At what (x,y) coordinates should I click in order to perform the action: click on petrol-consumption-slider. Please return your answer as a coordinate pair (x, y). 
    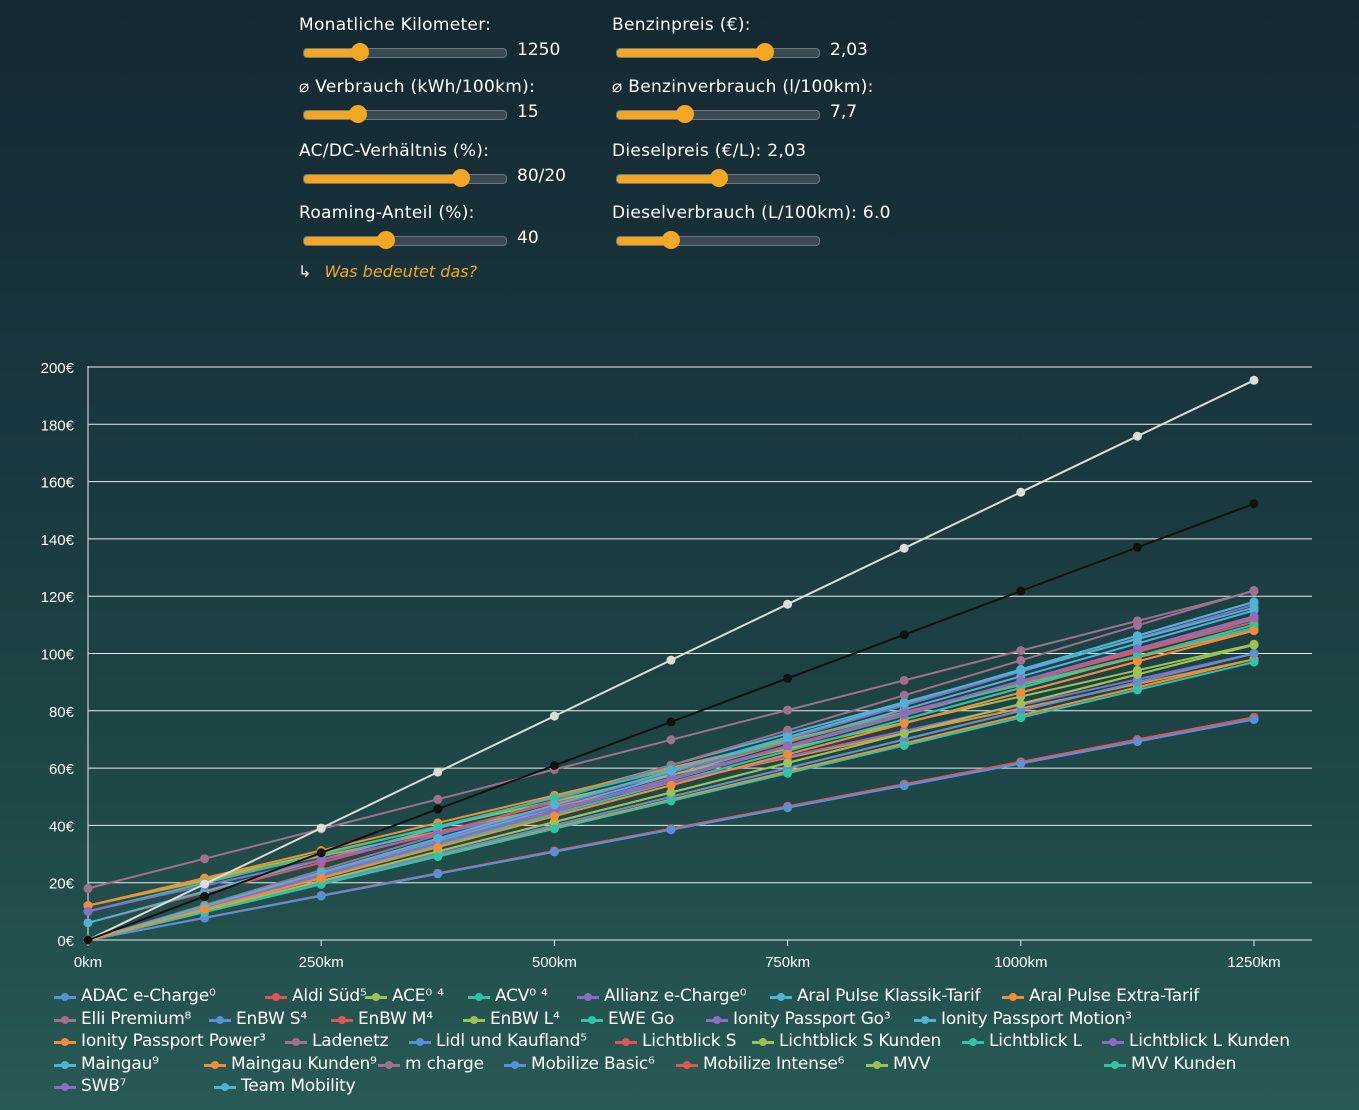
    Looking at the image, I should click on (718, 114).